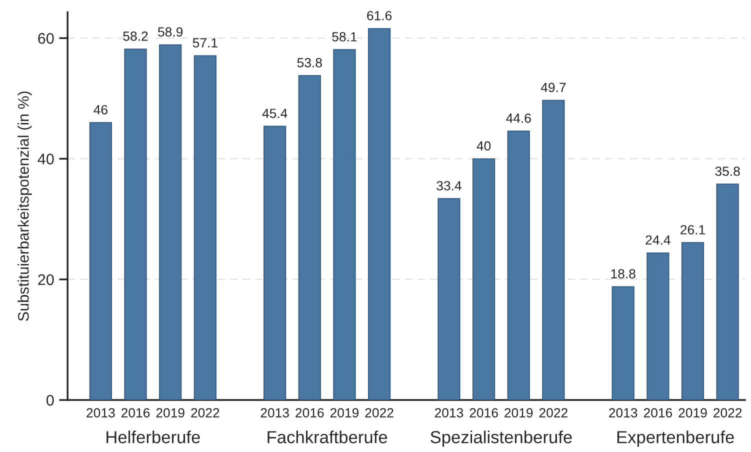  Describe the element at coordinates (501, 438) in the screenshot. I see `x-tick-label: Spezialistenberufe` at that location.